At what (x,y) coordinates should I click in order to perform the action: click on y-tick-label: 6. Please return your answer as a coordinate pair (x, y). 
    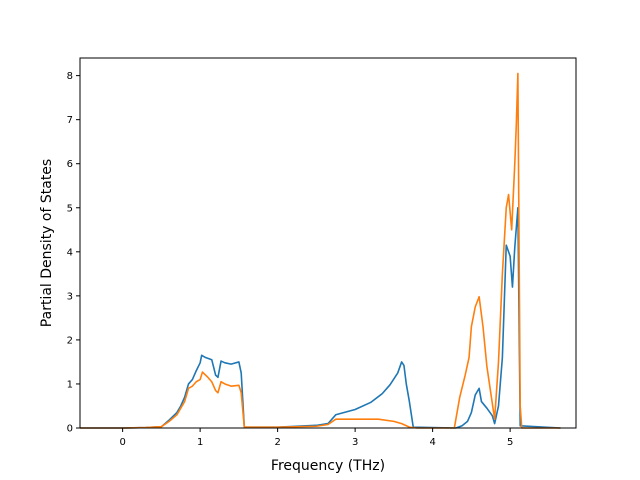
    Looking at the image, I should click on (70, 164).